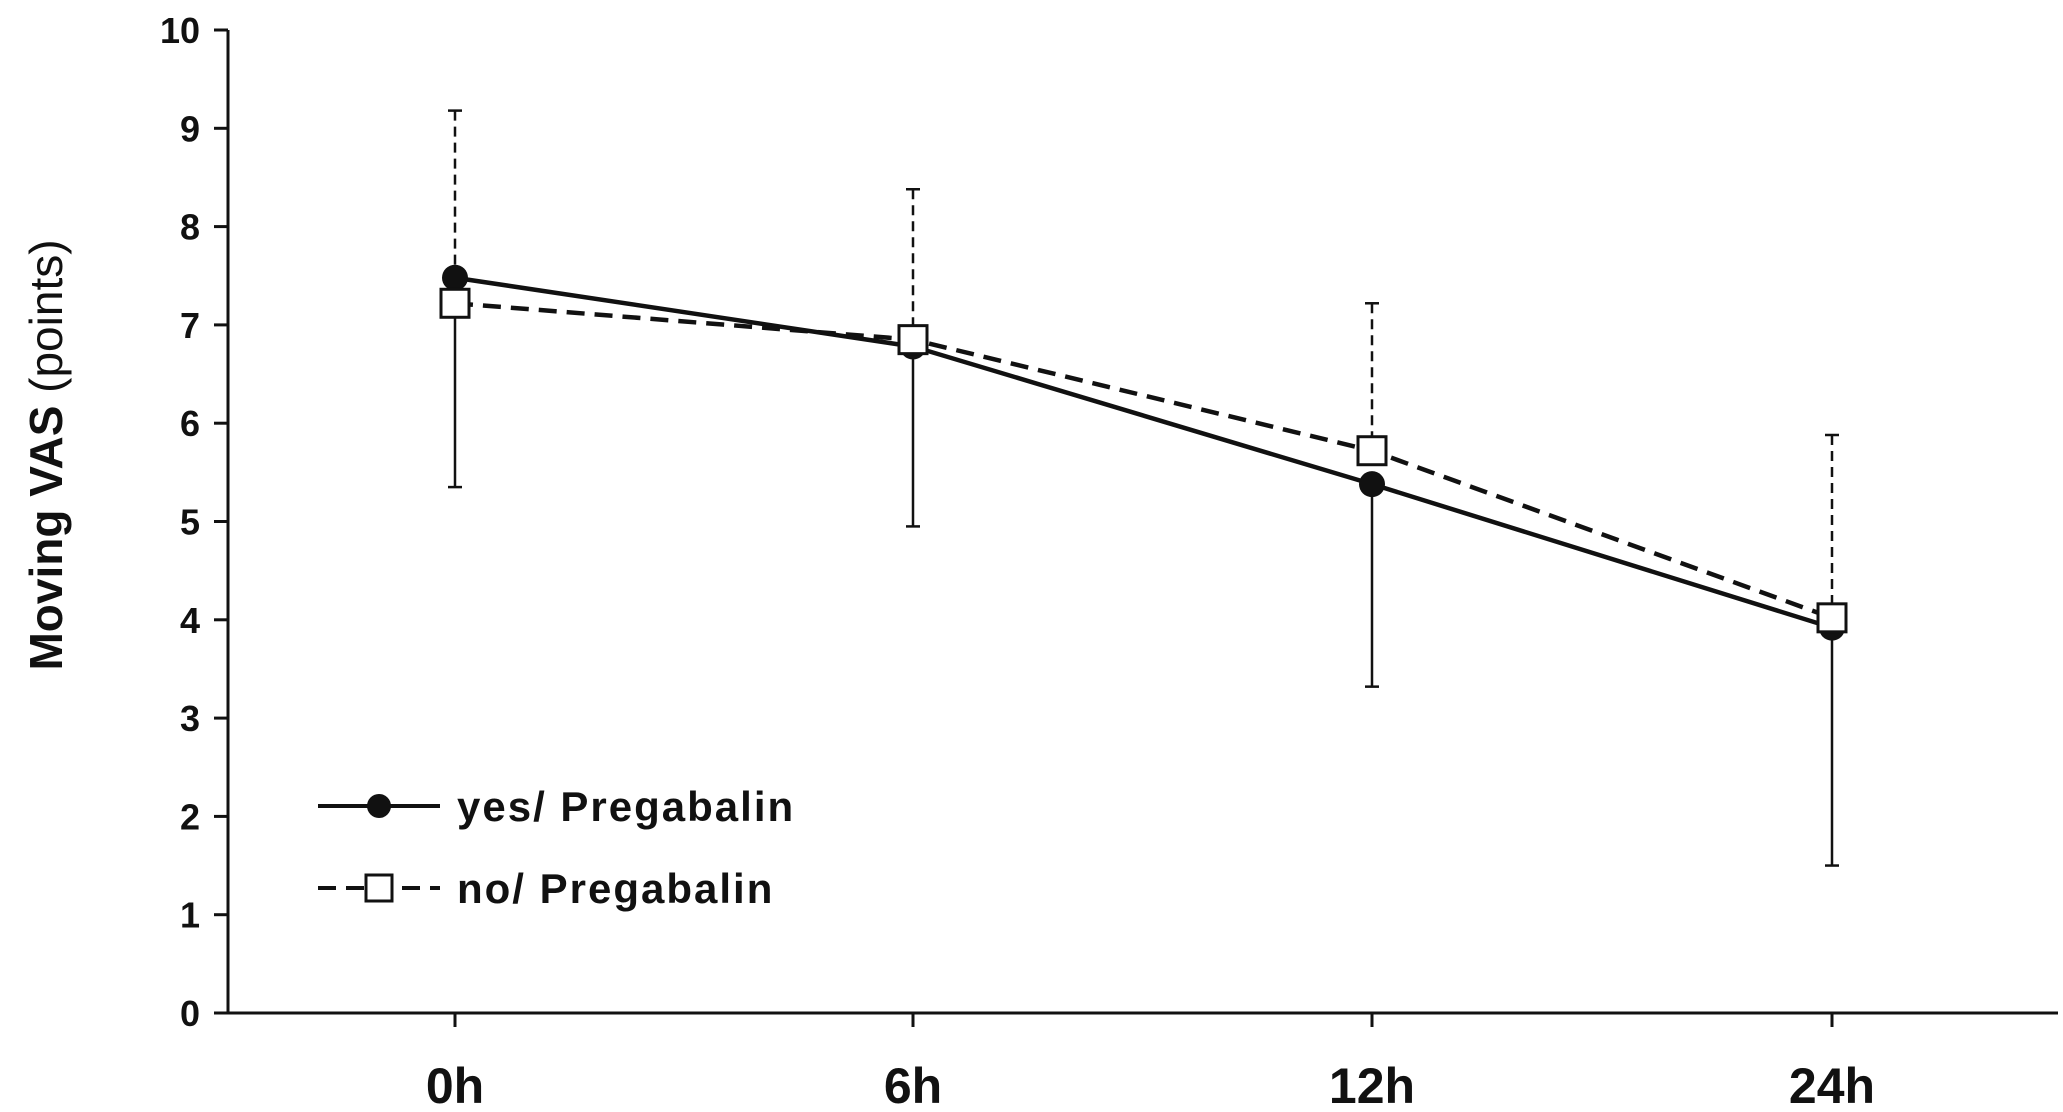 The height and width of the screenshot is (1112, 2063). What do you see at coordinates (455, 1085) in the screenshot?
I see `x-tick-label: 0h` at bounding box center [455, 1085].